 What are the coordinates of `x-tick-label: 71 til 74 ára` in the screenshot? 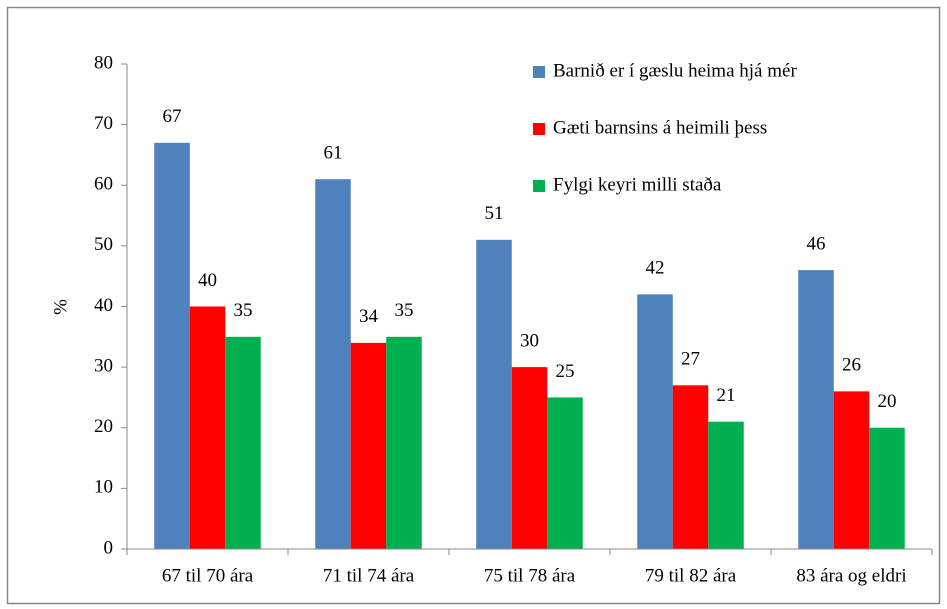 It's located at (369, 575).